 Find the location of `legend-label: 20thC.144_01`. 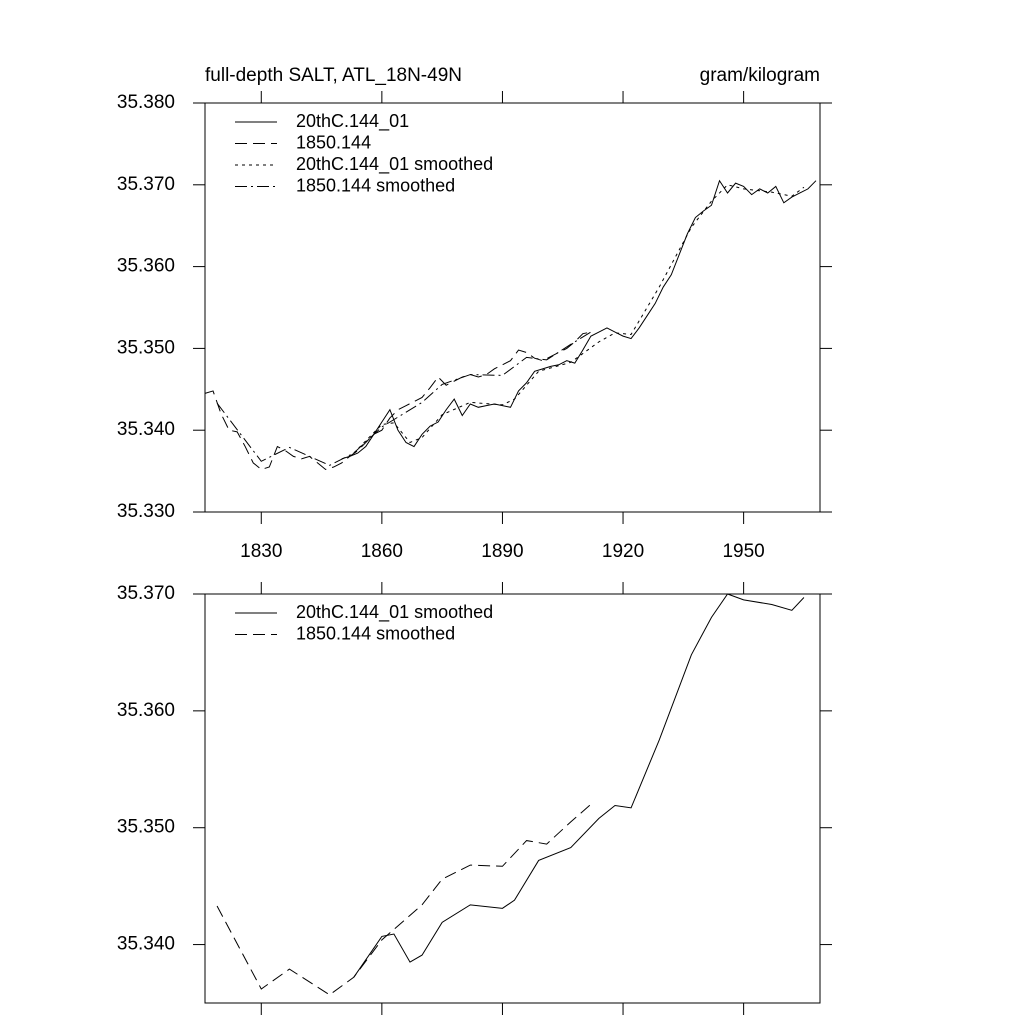

legend-label: 20thC.144_01 is located at coordinates (352, 121).